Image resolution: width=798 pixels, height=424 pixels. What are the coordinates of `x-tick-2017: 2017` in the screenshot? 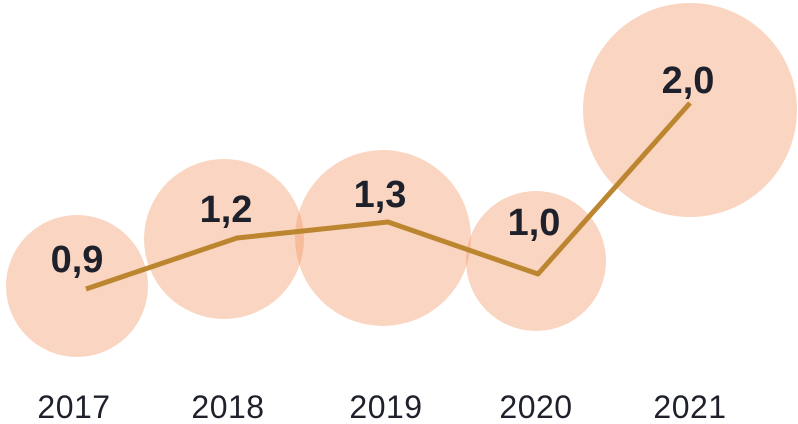 It's located at (73, 406).